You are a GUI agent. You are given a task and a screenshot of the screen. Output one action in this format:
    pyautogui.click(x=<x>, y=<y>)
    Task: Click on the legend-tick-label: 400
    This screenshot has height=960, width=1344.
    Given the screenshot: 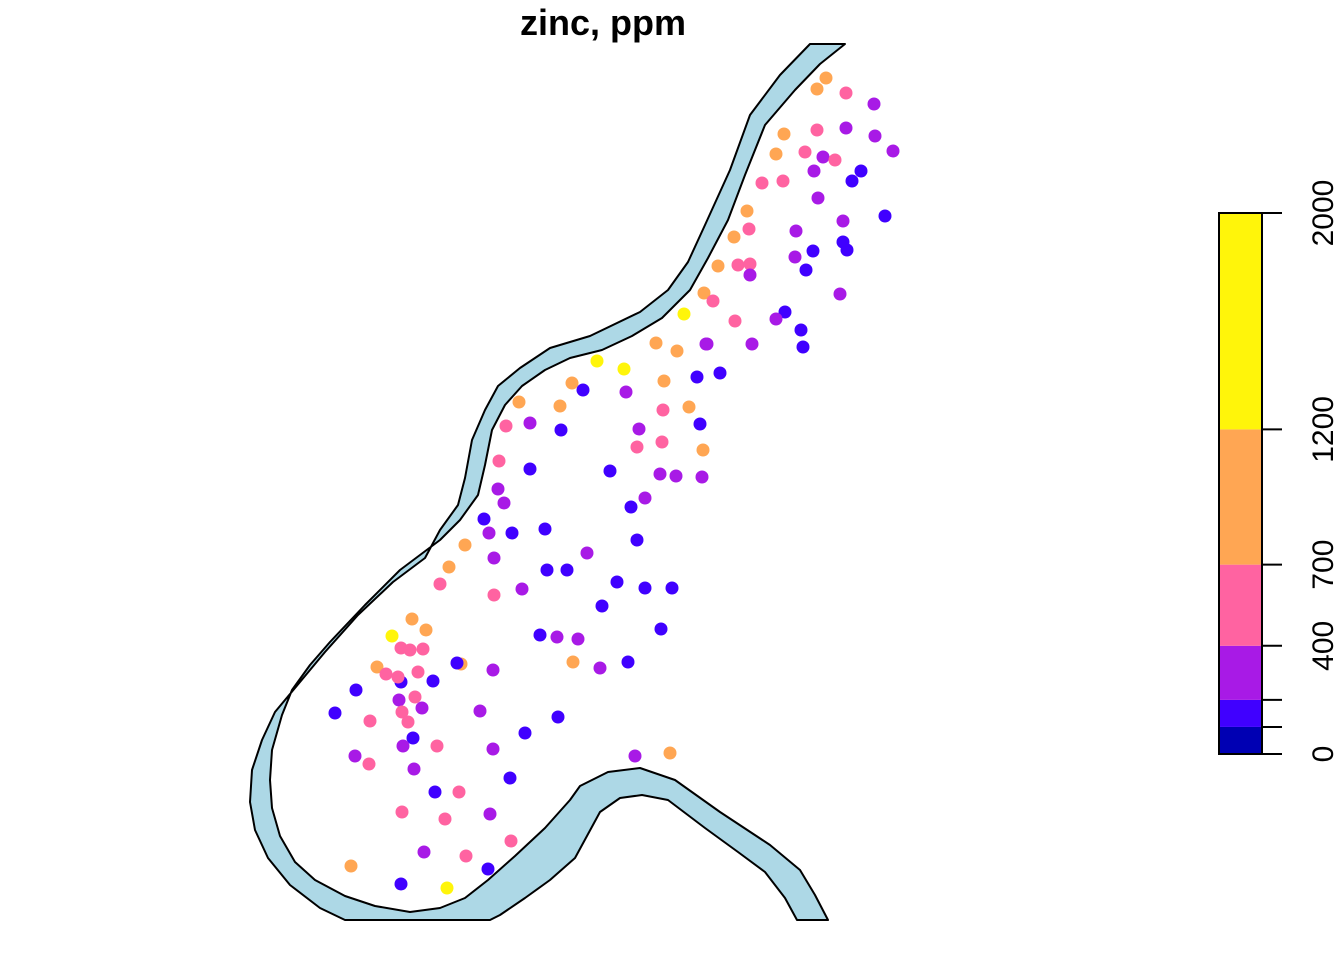 What is the action you would take?
    pyautogui.click(x=1323, y=646)
    